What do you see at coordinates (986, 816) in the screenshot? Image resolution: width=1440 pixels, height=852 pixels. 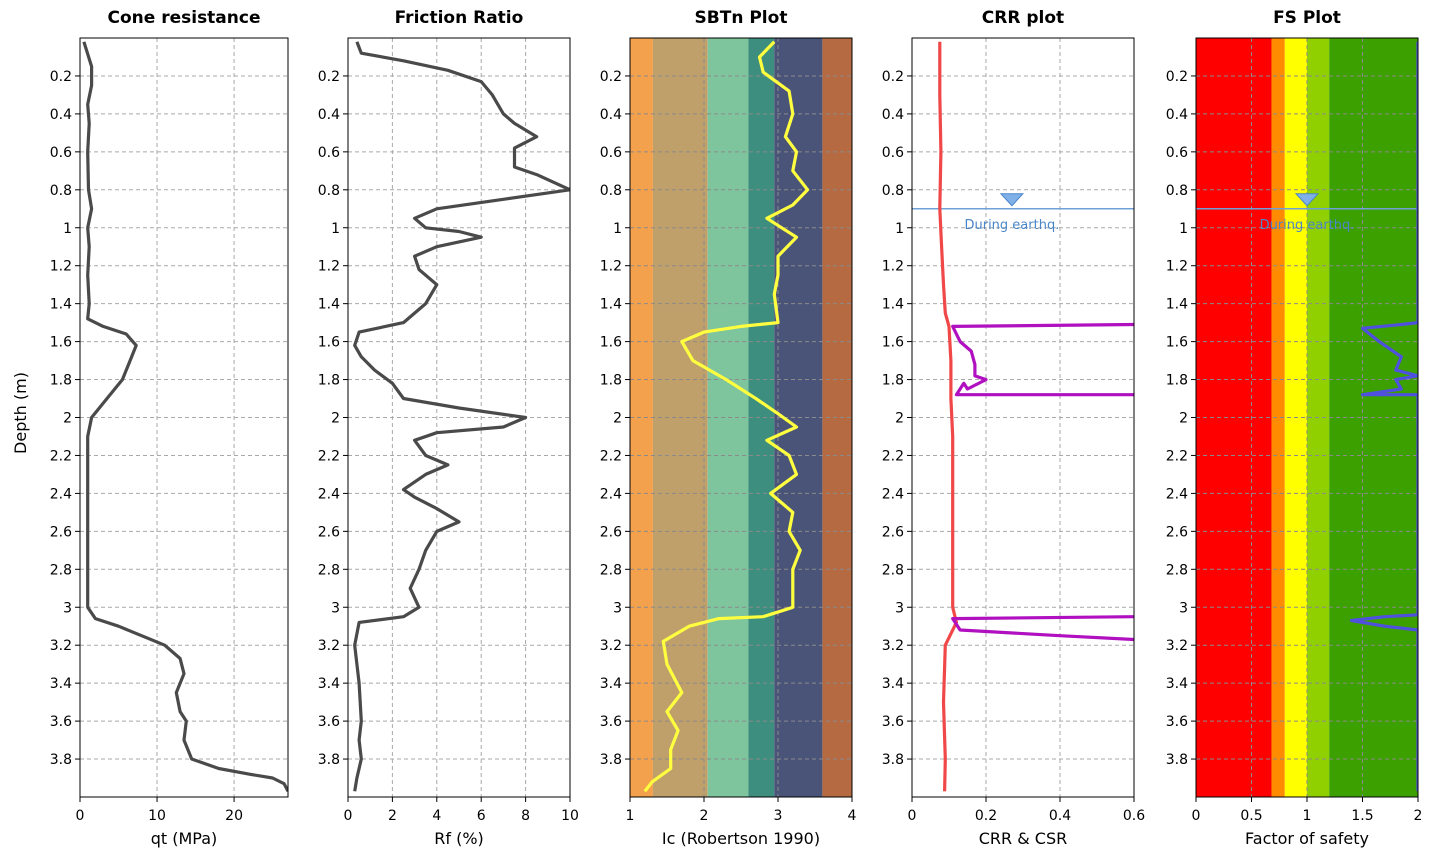 I see `x-tick-label: 0.2` at bounding box center [986, 816].